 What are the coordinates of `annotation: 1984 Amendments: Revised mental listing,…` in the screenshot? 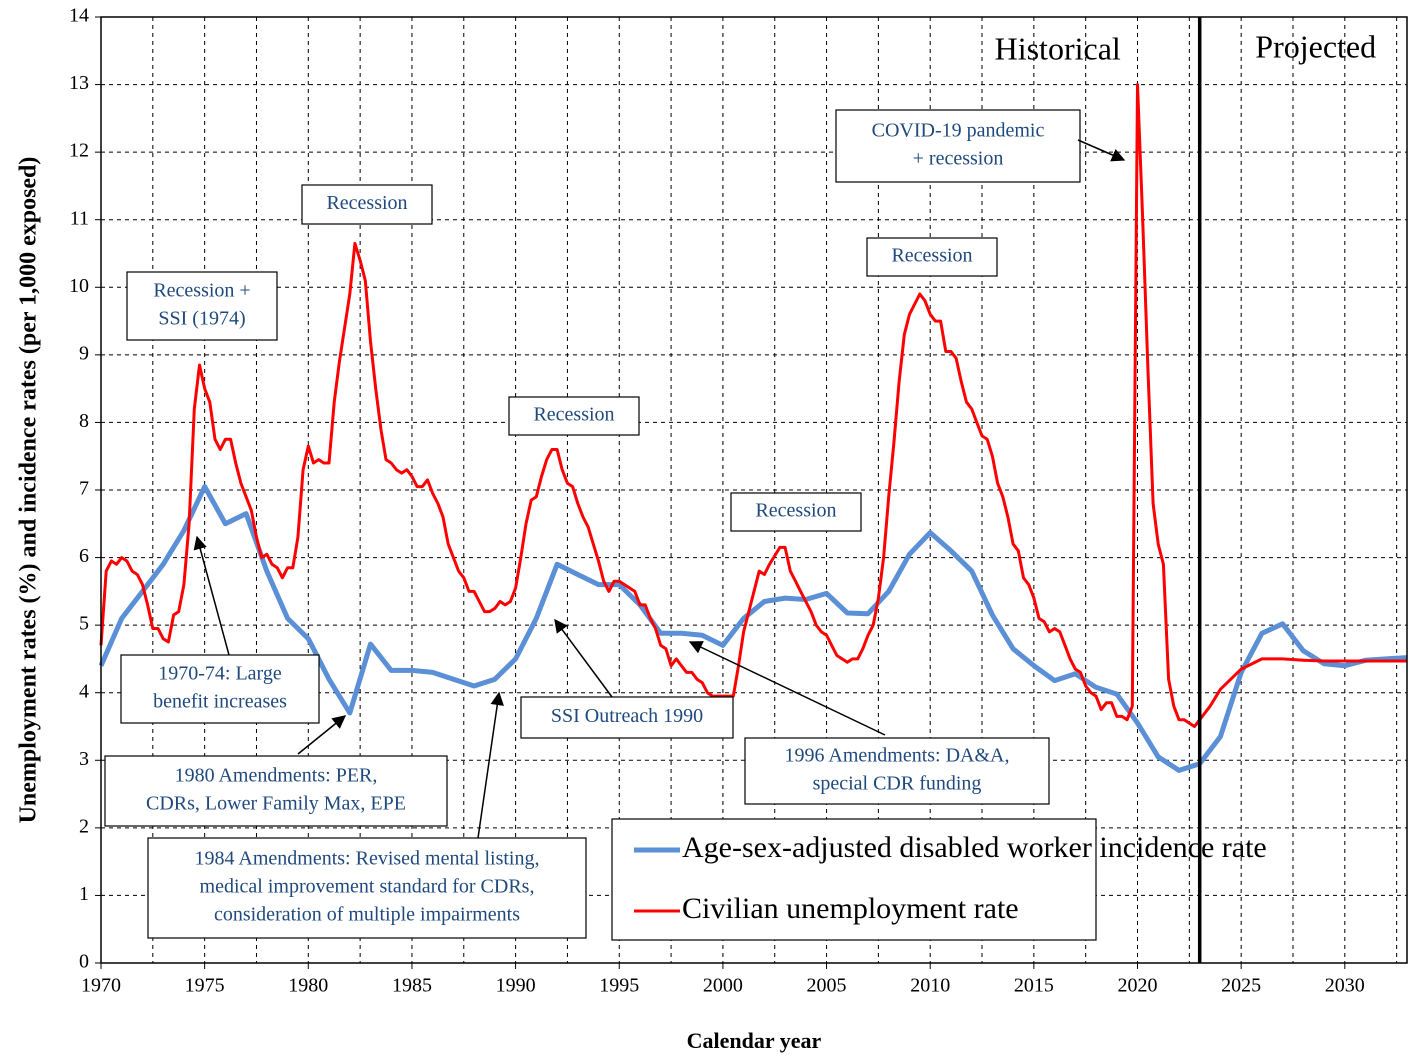 It's located at (367, 815).